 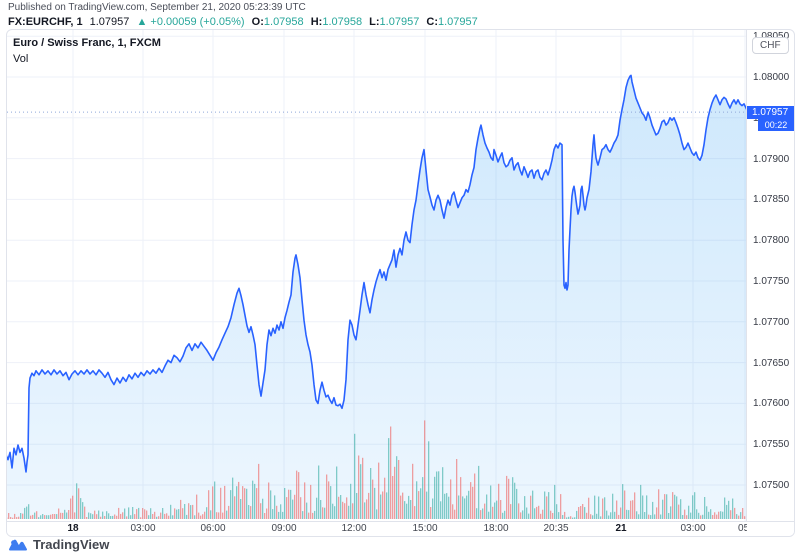 I want to click on time-tick-label: 20:35, so click(x=556, y=528).